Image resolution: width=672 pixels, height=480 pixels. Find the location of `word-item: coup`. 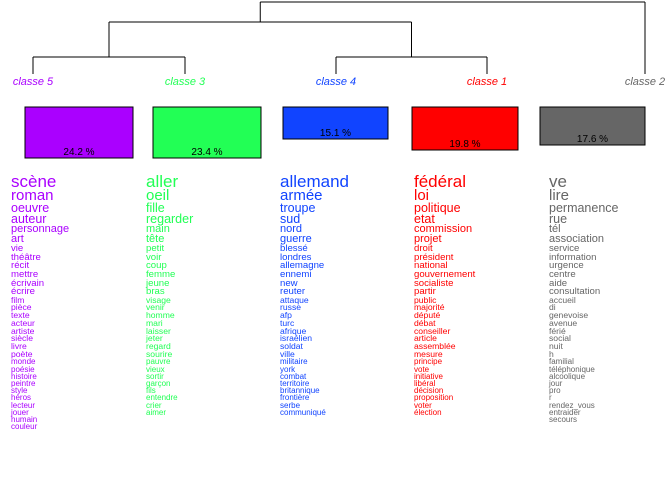

word-item: coup is located at coordinates (156, 266).